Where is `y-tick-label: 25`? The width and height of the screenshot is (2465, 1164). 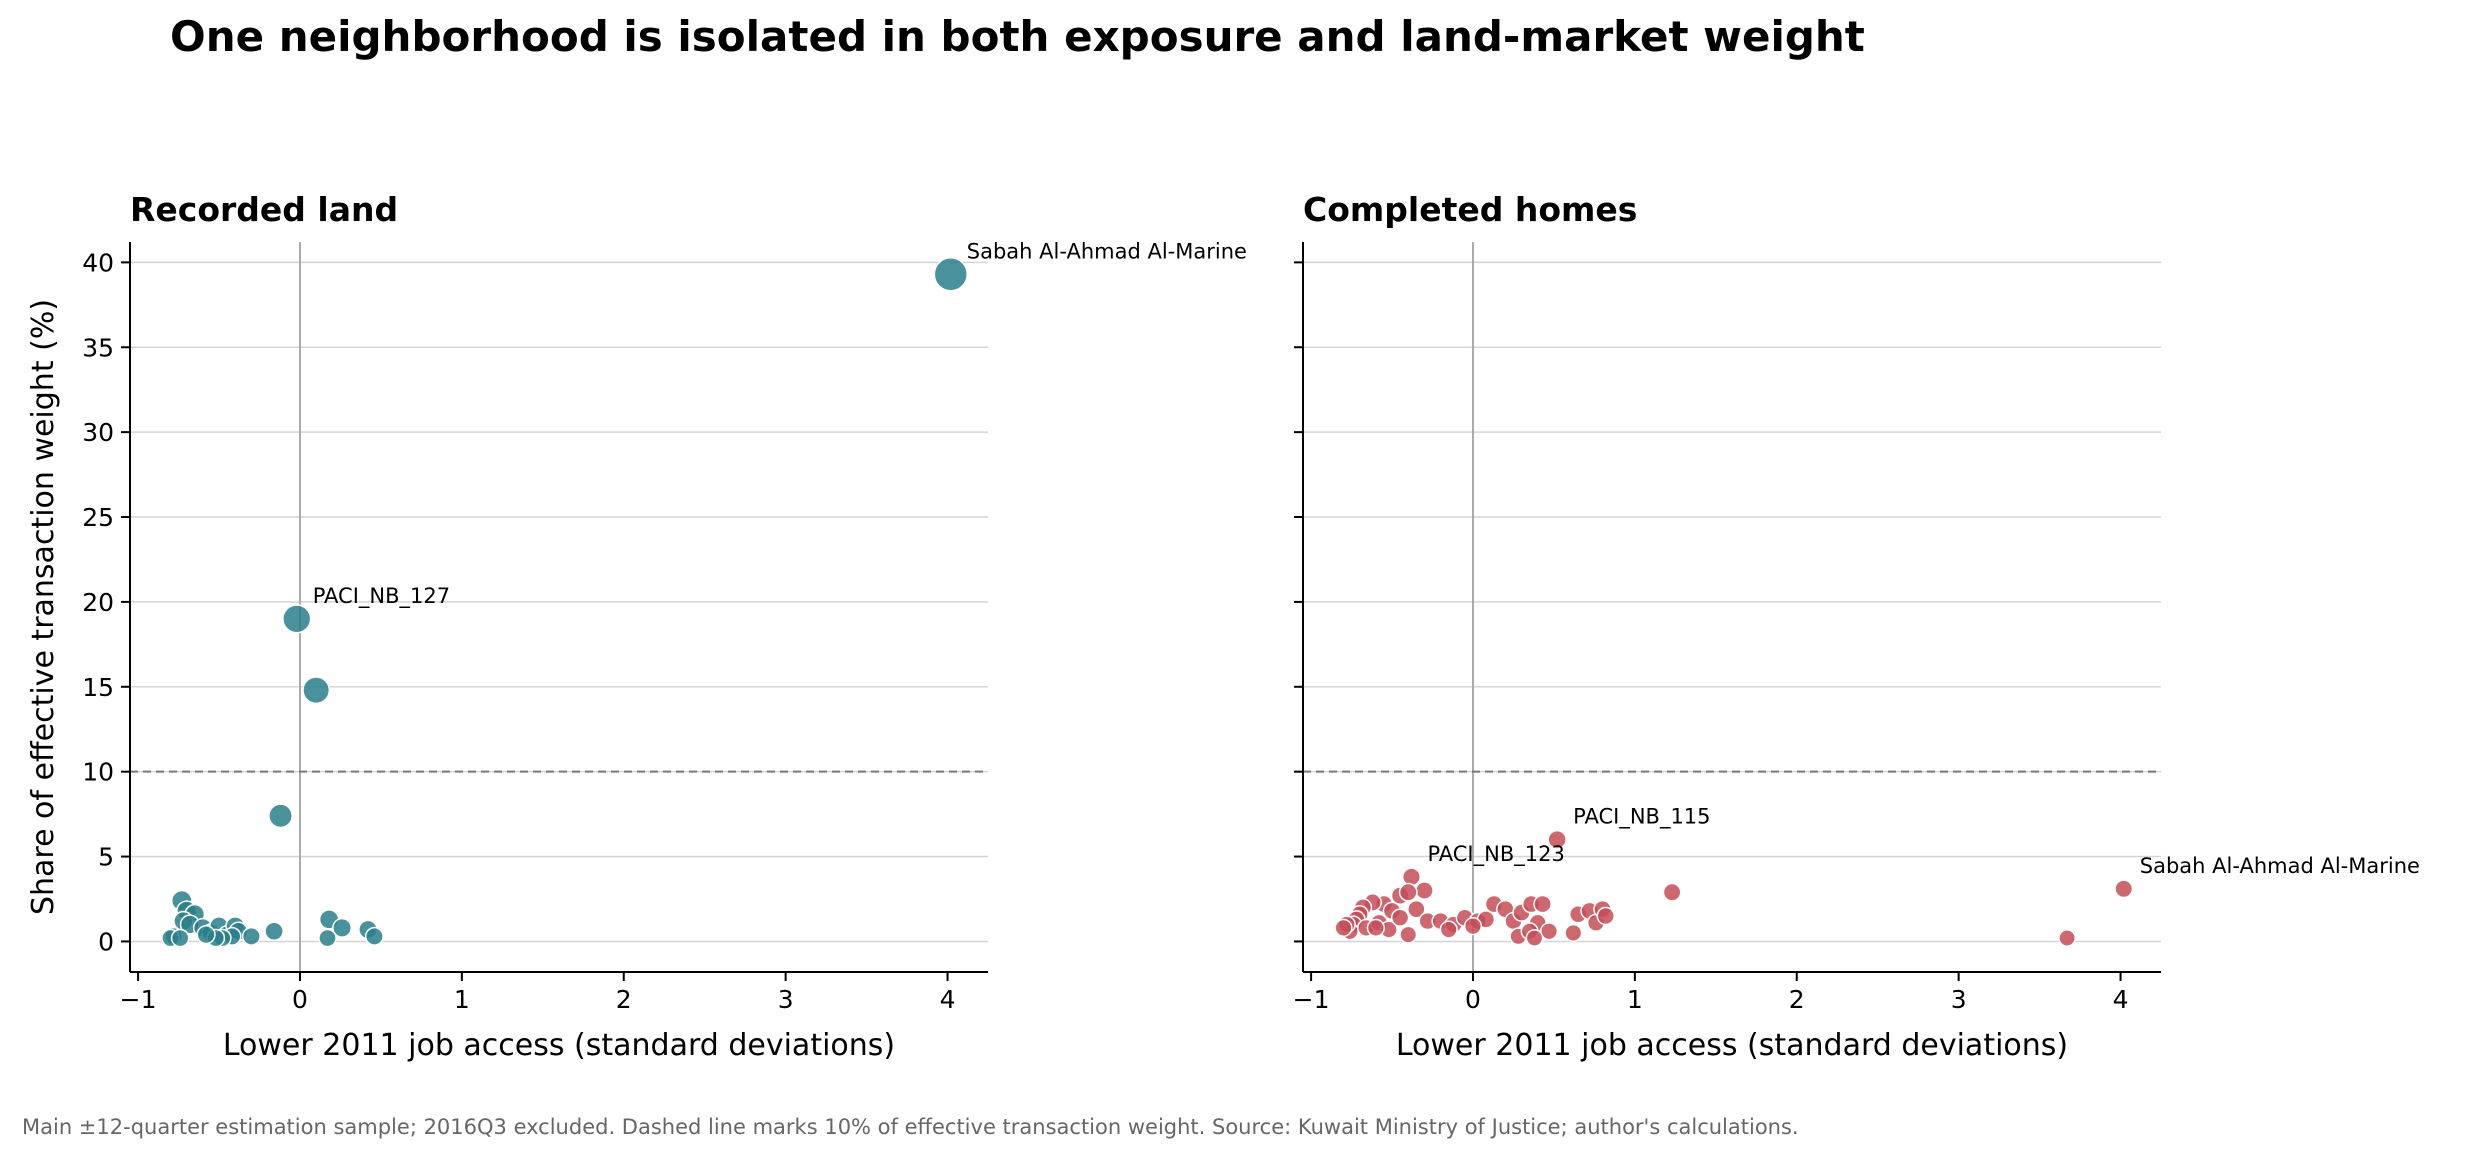
y-tick-label: 25 is located at coordinates (98, 517).